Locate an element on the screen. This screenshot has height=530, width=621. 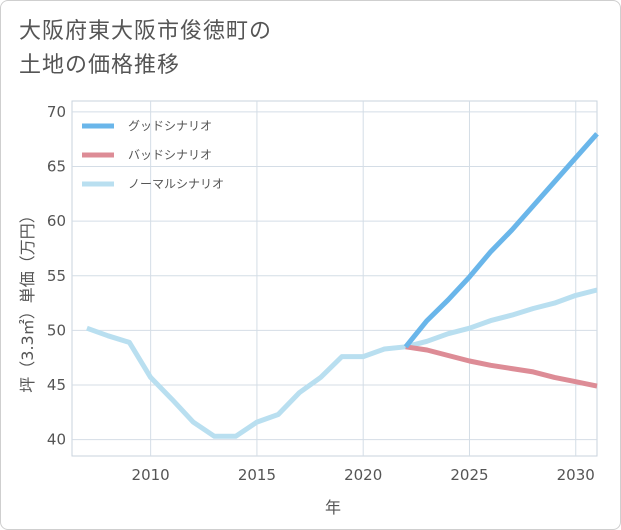
legend-label-0: グッドシナリオ is located at coordinates (170, 126).